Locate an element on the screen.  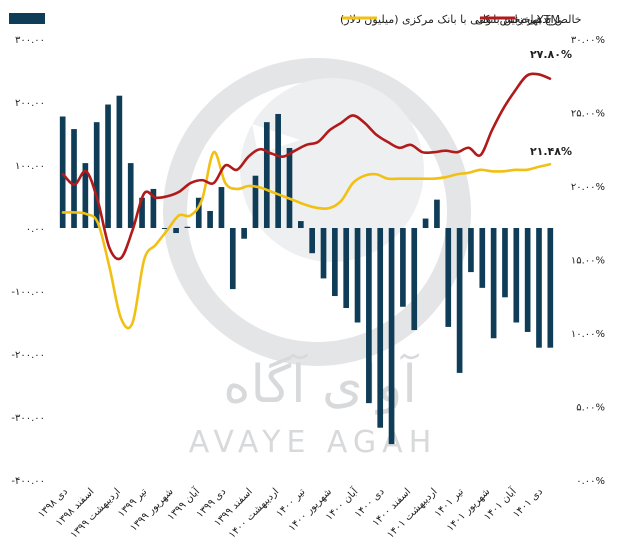
left-tick-label: ۱۰۰.۰۰ is located at coordinates (30, 166).